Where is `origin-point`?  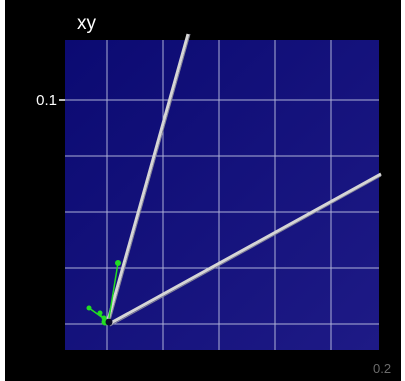
origin-point is located at coordinates (109, 322).